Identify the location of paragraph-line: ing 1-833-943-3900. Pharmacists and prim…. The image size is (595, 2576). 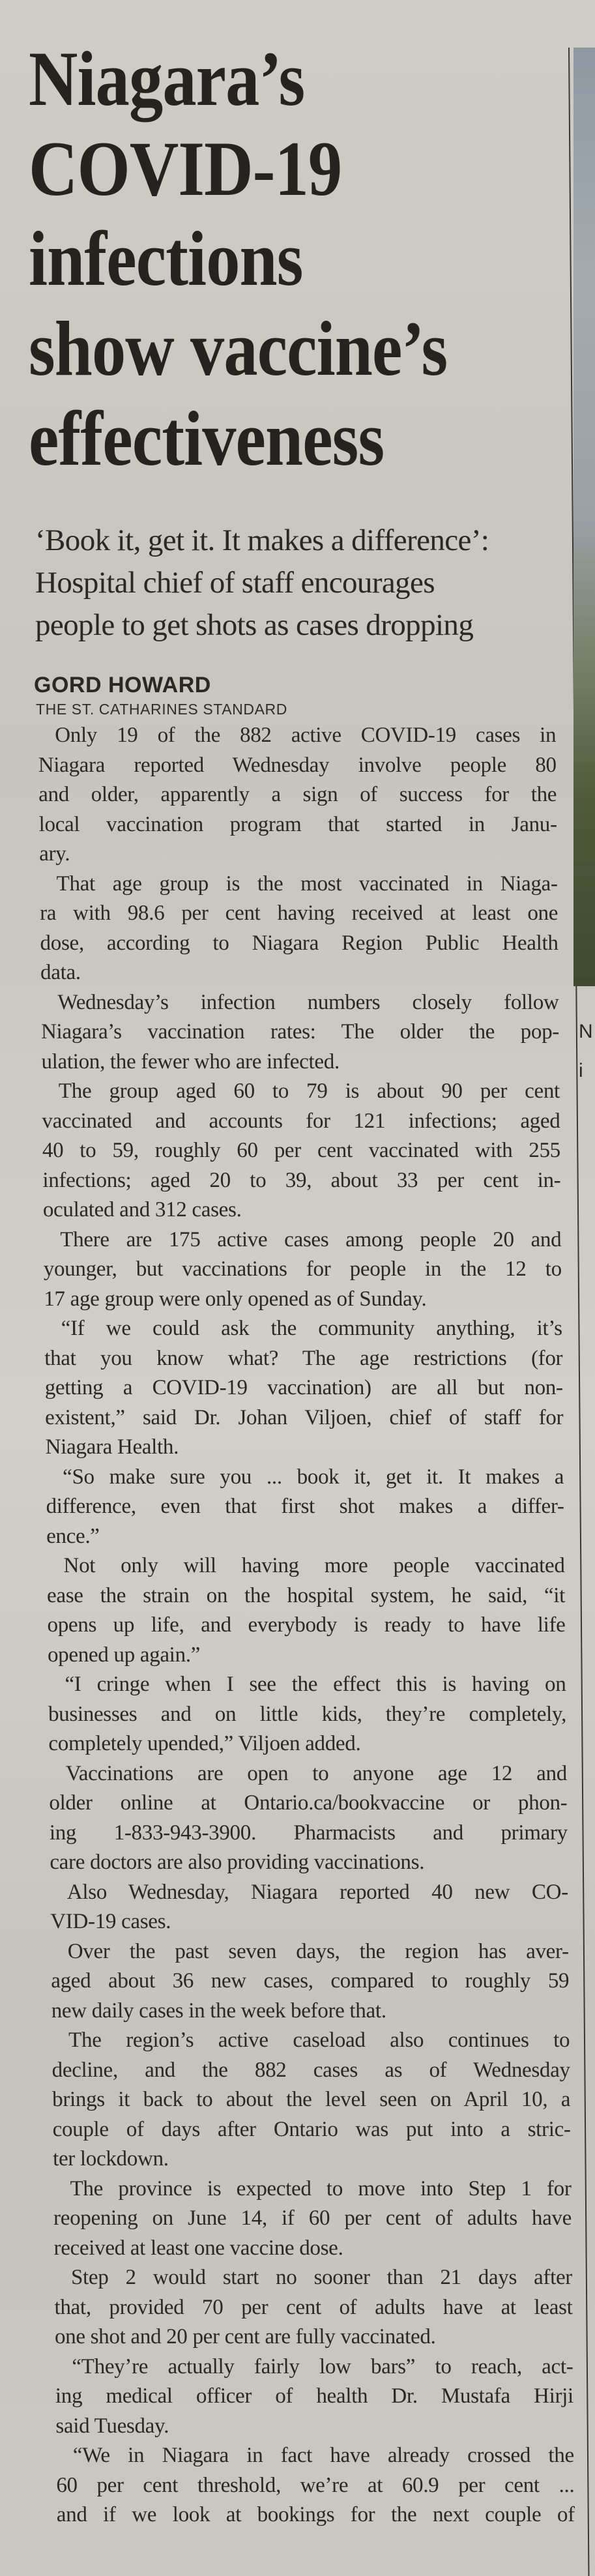
(308, 1833).